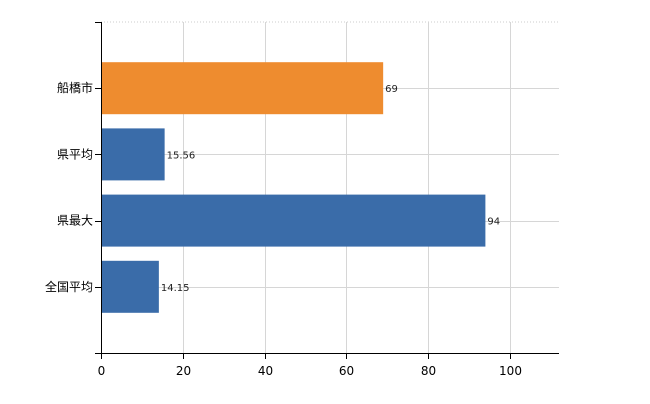  What do you see at coordinates (428, 371) in the screenshot?
I see `x-tick-label-4: 80` at bounding box center [428, 371].